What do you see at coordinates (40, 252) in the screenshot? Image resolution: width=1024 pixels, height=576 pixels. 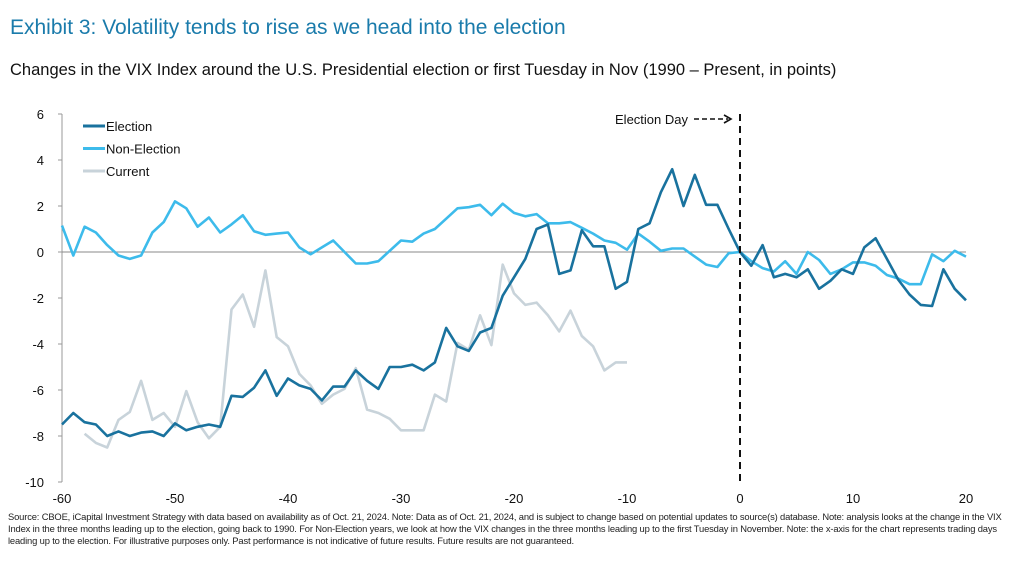 I see `y-tick-label: 0` at bounding box center [40, 252].